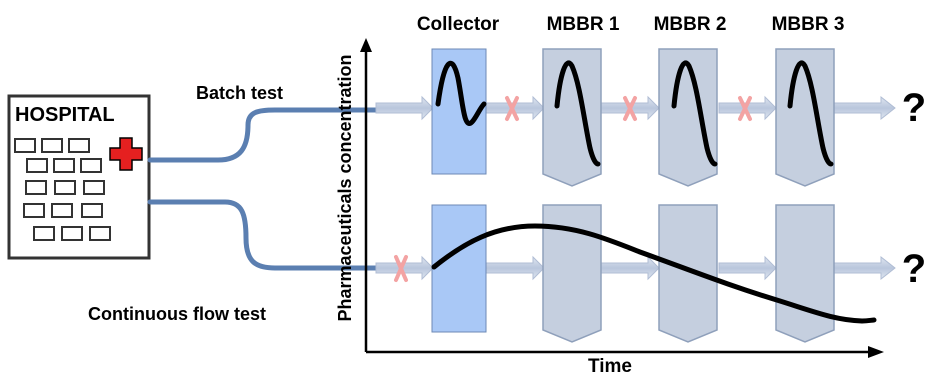 The width and height of the screenshot is (933, 376). I want to click on mbbr1-reactor-continuous, so click(572, 273).